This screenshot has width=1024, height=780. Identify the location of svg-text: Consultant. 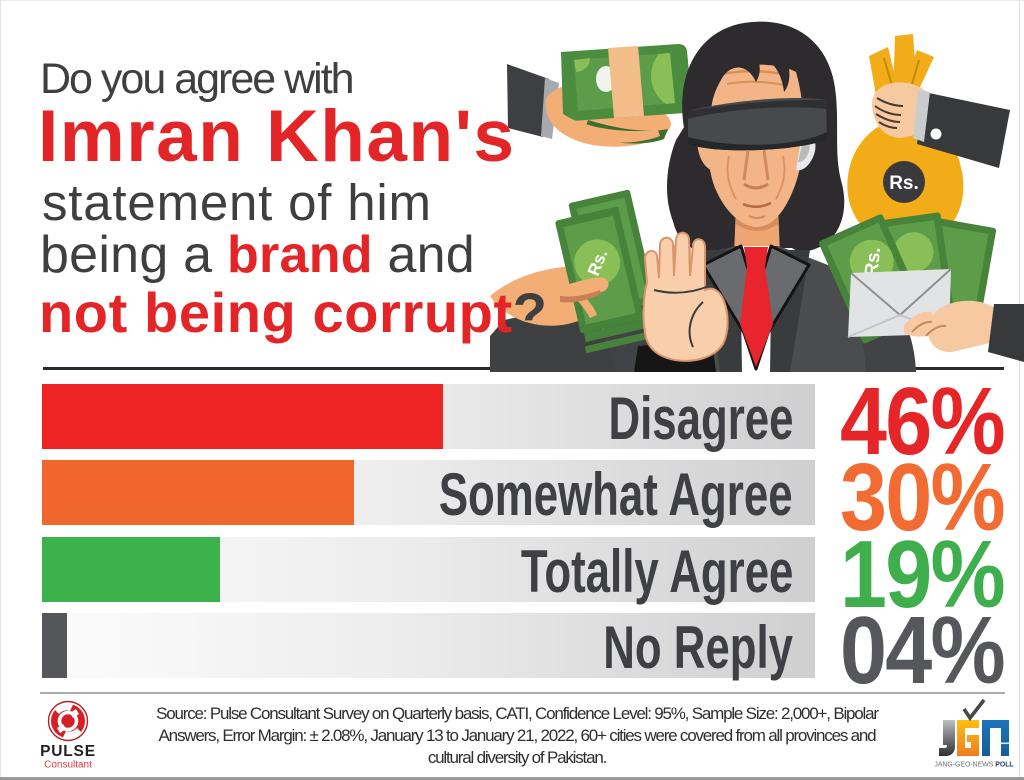
(68, 765).